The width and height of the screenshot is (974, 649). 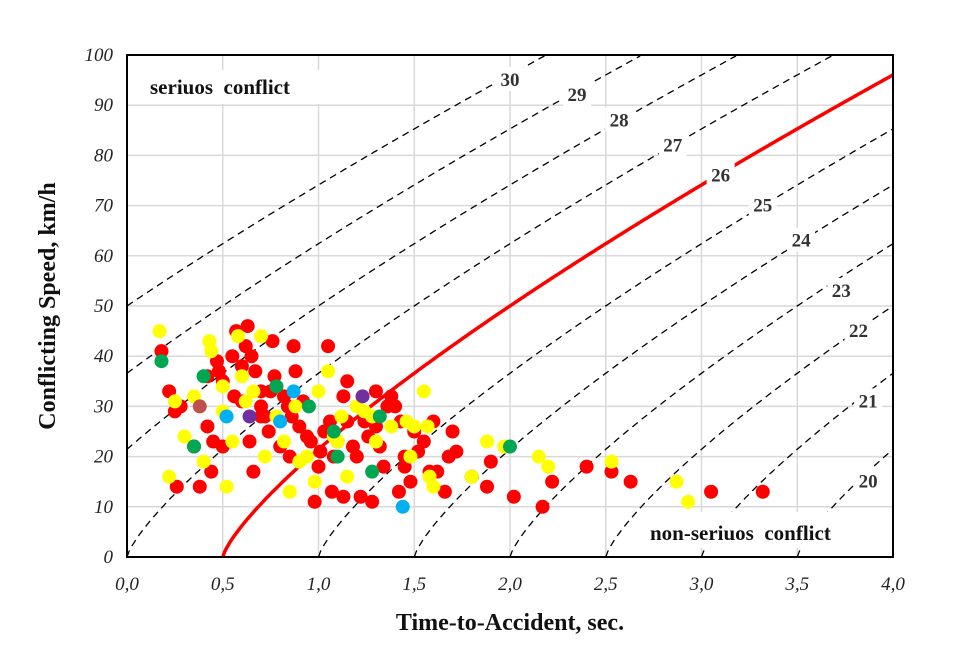 What do you see at coordinates (220, 87) in the screenshot?
I see `serious-conflict-label: seriuos conflict` at bounding box center [220, 87].